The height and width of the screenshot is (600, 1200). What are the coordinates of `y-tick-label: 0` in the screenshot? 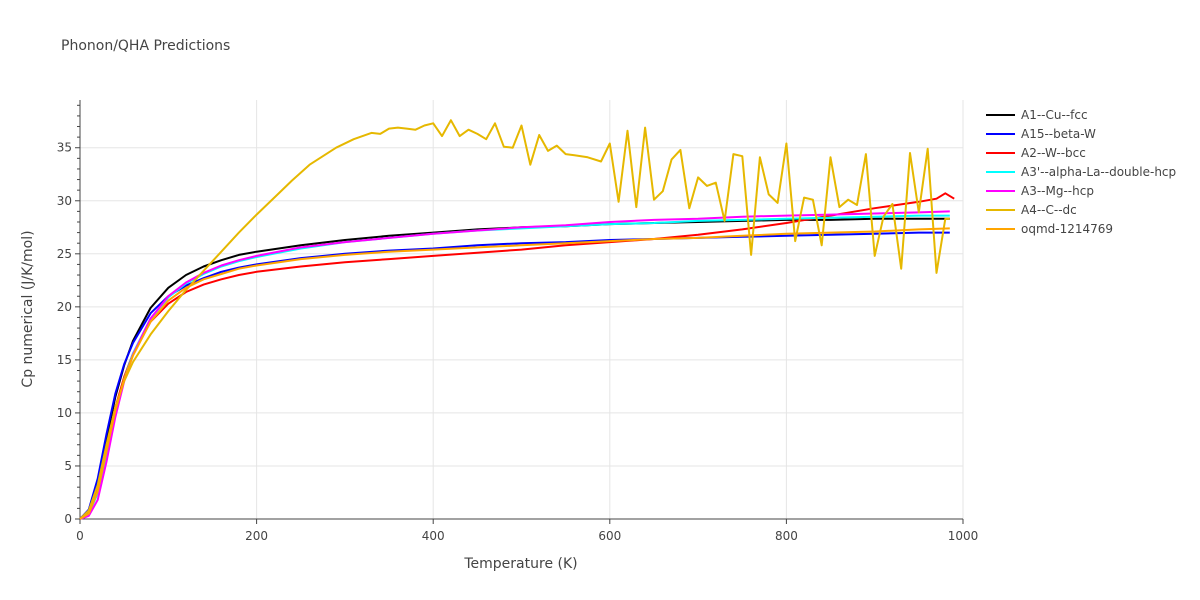 It's located at (68, 519).